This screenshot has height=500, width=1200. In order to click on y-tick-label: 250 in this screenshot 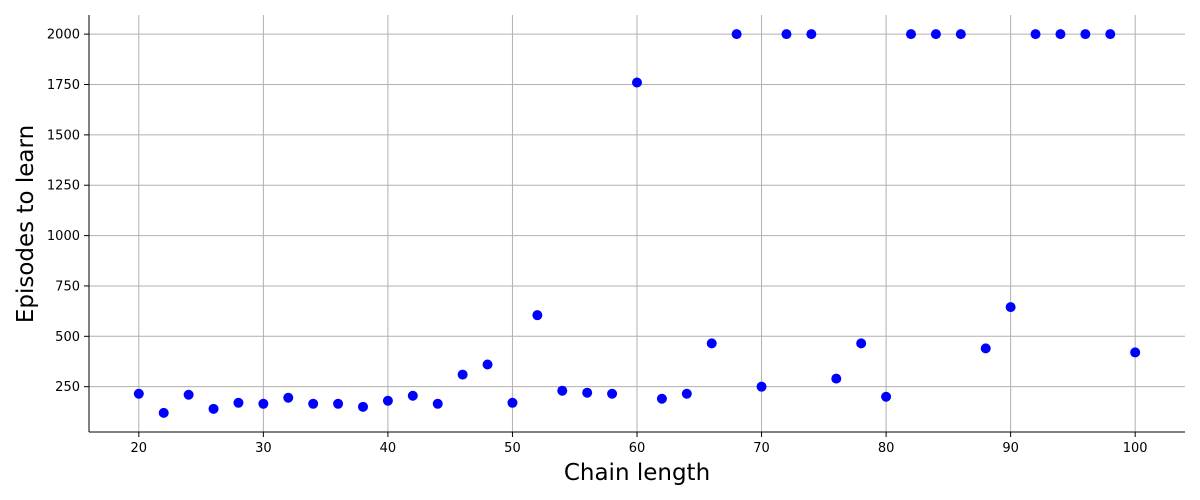, I will do `click(67, 387)`.